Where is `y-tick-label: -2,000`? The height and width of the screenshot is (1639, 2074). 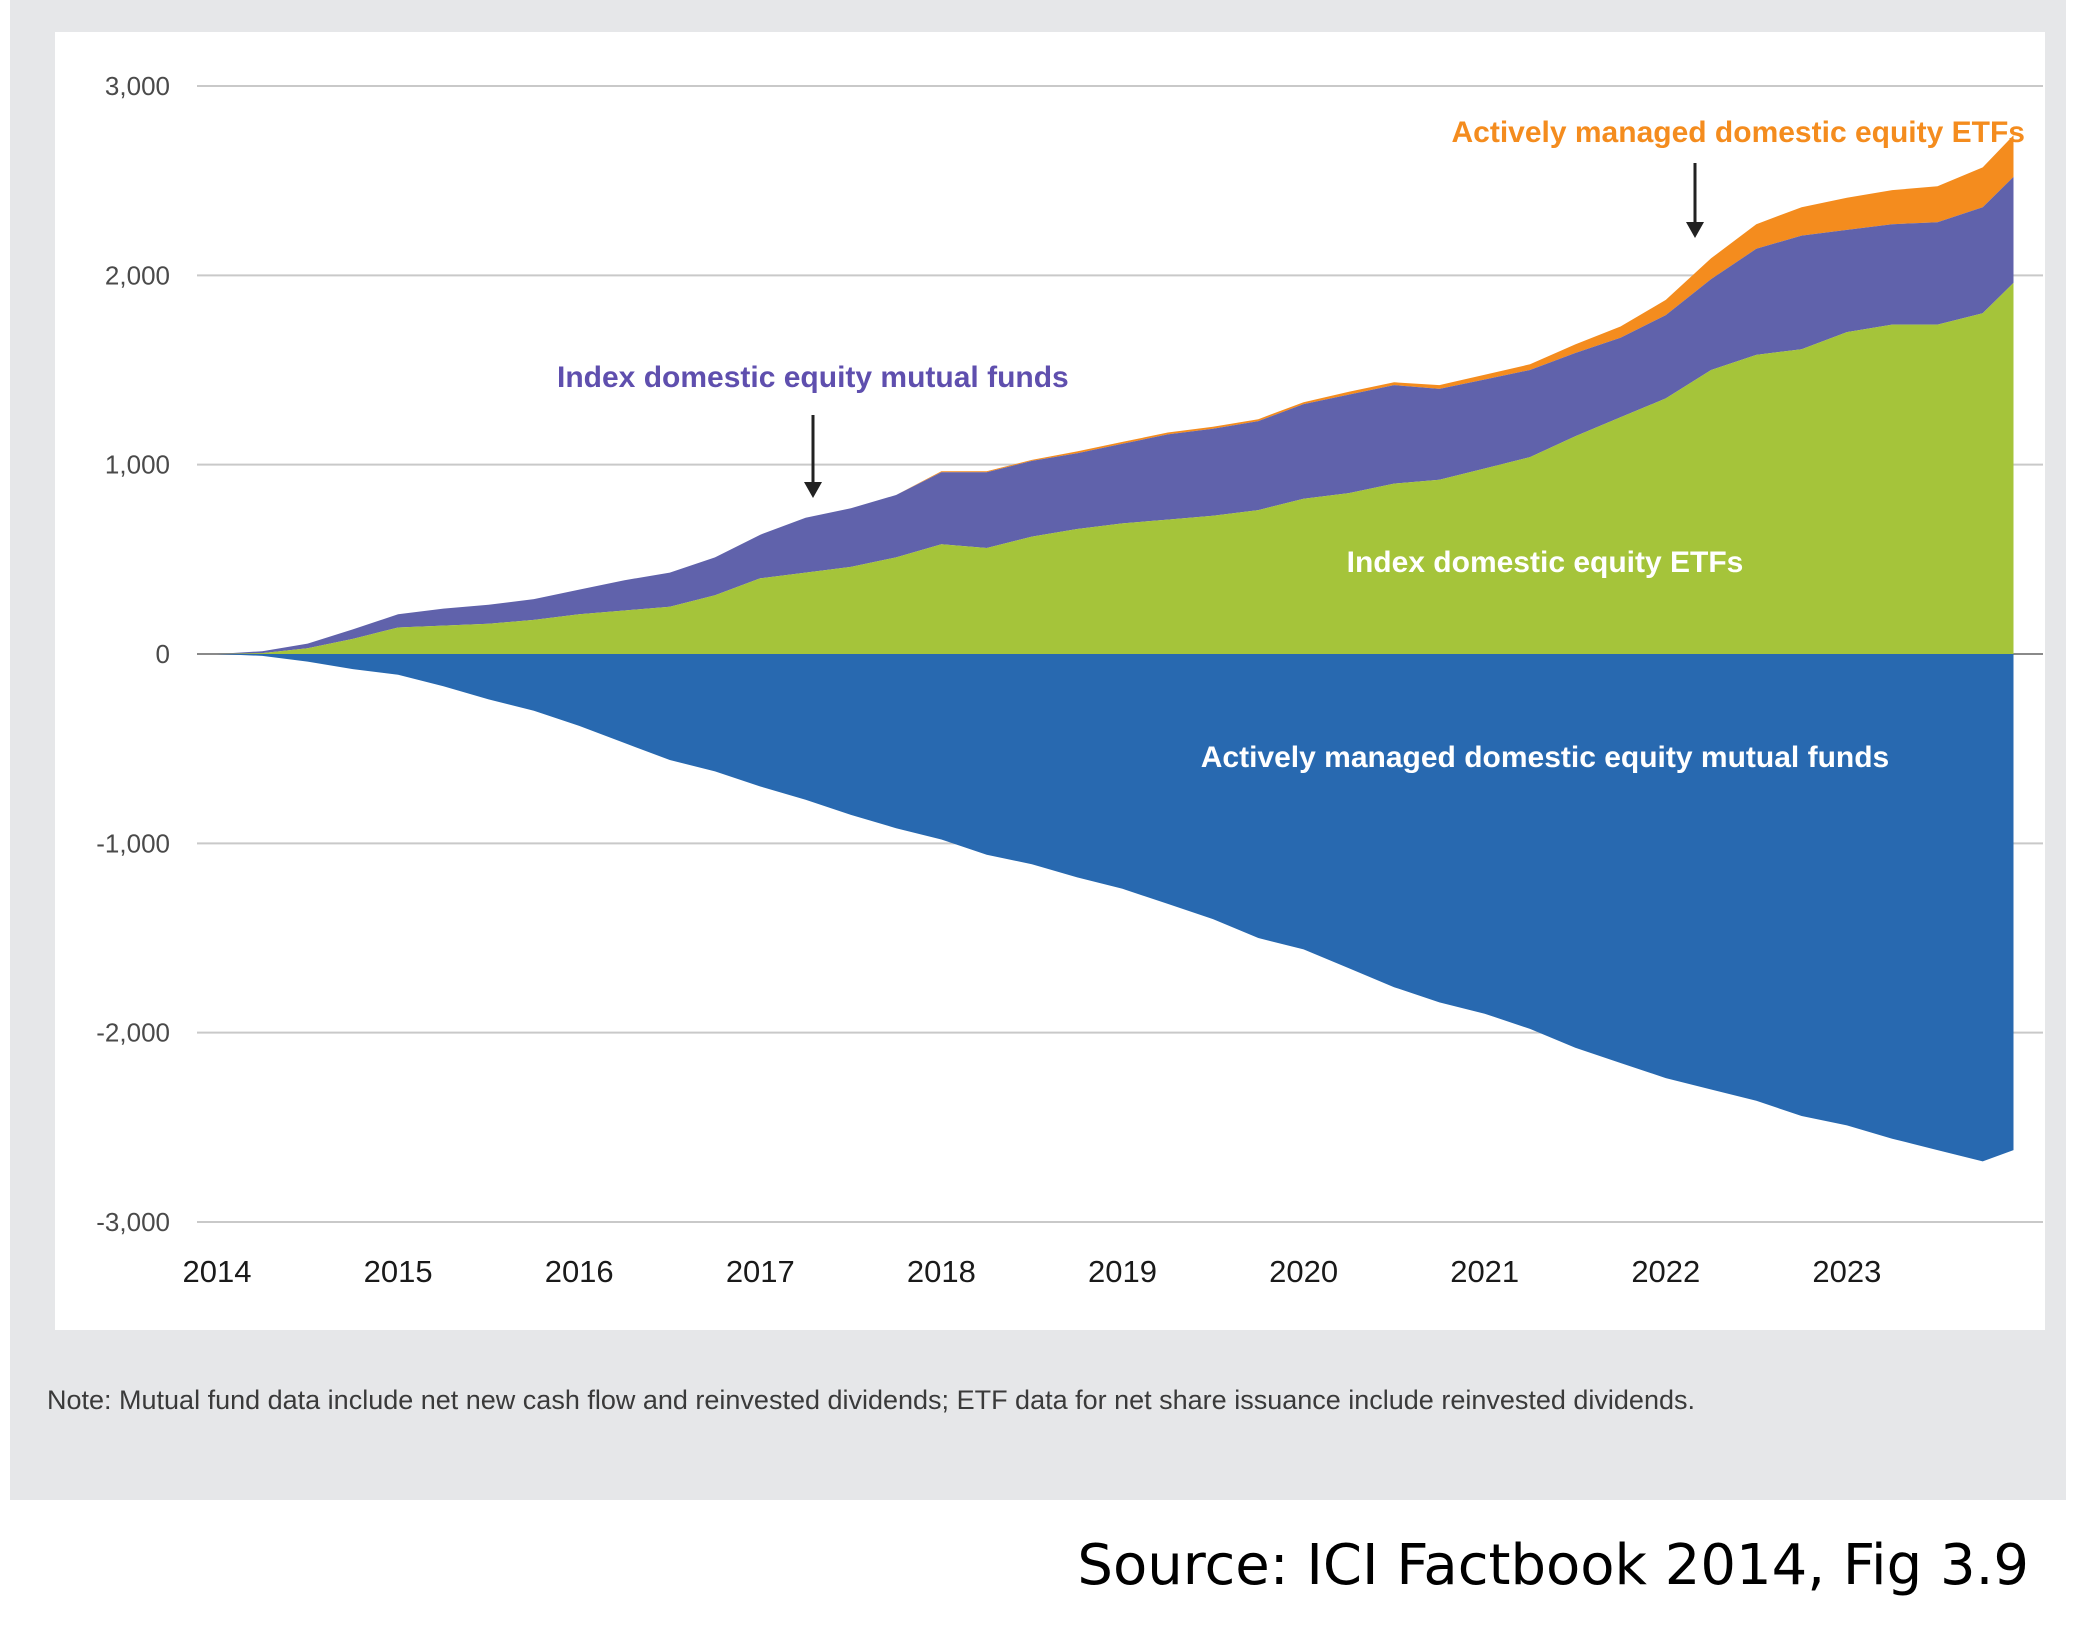 y-tick-label: -2,000 is located at coordinates (133, 1033).